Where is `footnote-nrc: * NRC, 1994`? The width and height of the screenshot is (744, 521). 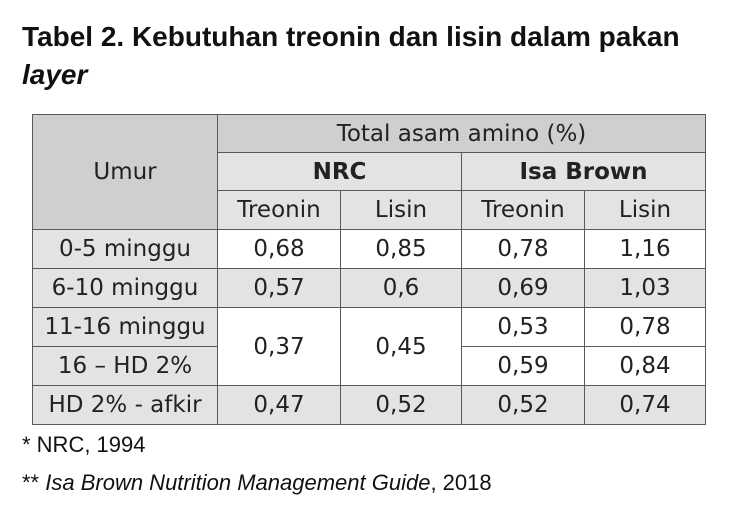
footnote-nrc: * NRC, 1994 is located at coordinates (84, 444).